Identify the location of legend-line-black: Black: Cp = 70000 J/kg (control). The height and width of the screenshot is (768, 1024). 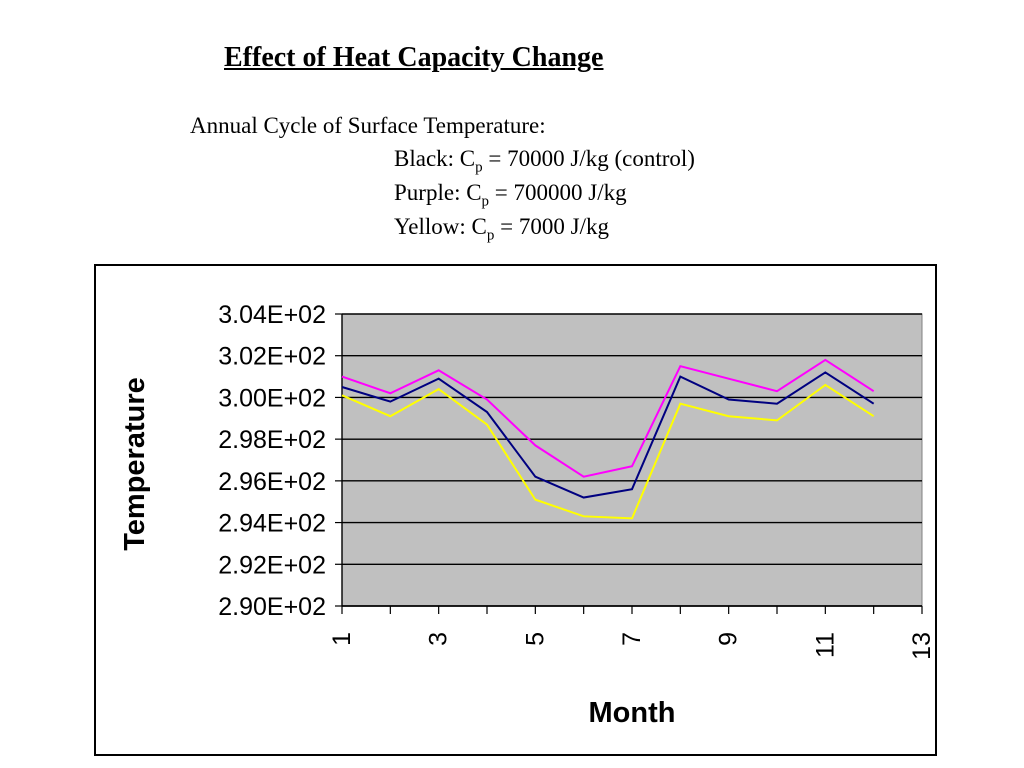
(544, 161).